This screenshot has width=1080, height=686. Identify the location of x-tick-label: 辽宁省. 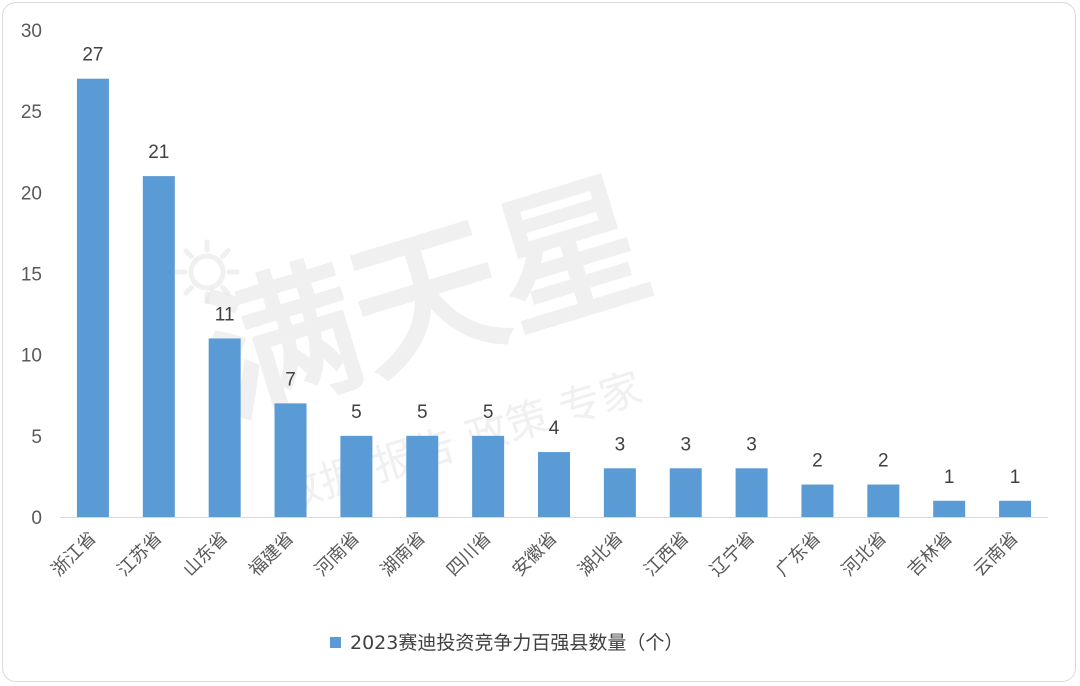
(732, 554).